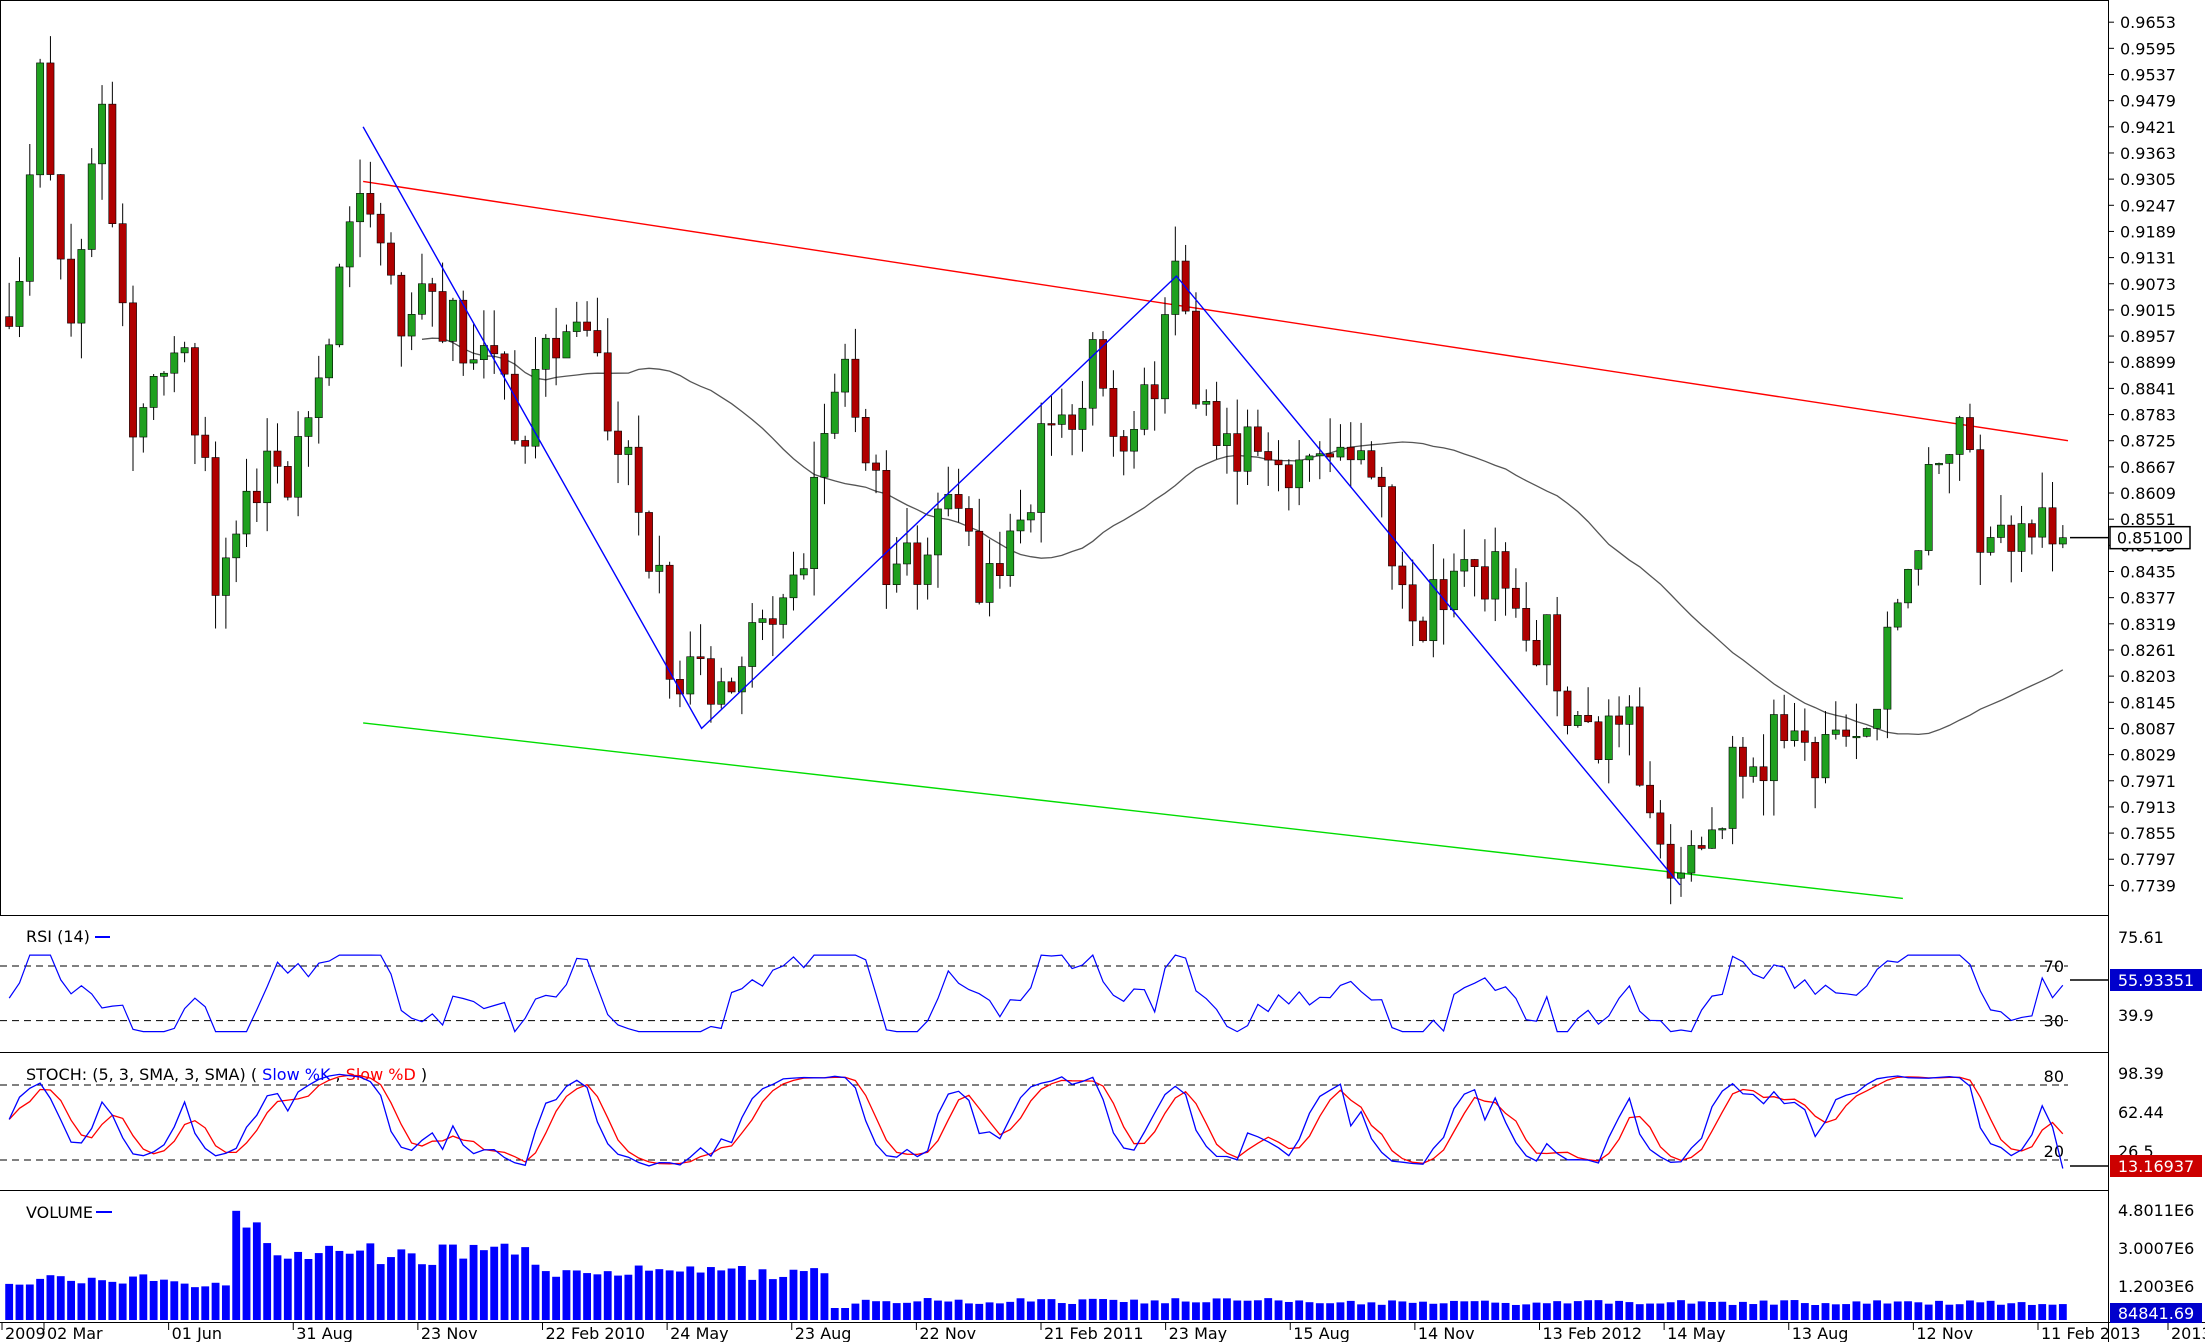  What do you see at coordinates (449, 1333) in the screenshot?
I see `x-tick-label: 23 Nov` at bounding box center [449, 1333].